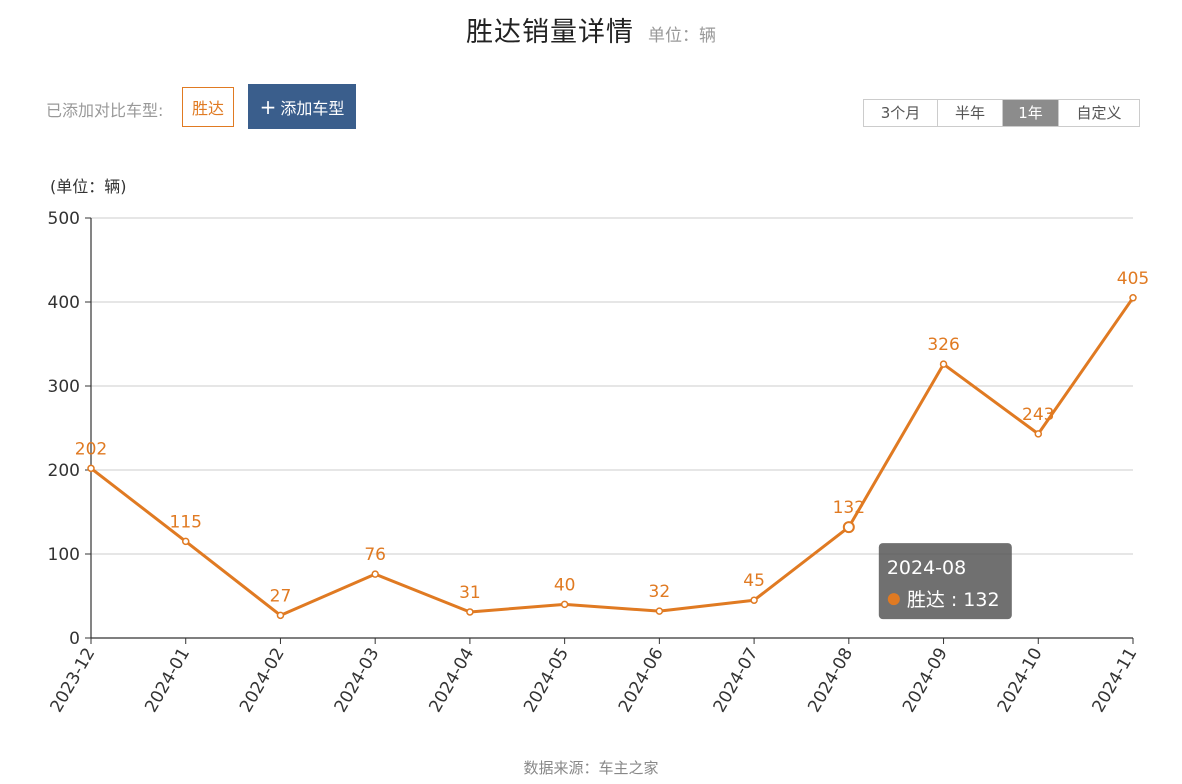 This screenshot has height=784, width=1182. I want to click on data-label: 202, so click(91, 449).